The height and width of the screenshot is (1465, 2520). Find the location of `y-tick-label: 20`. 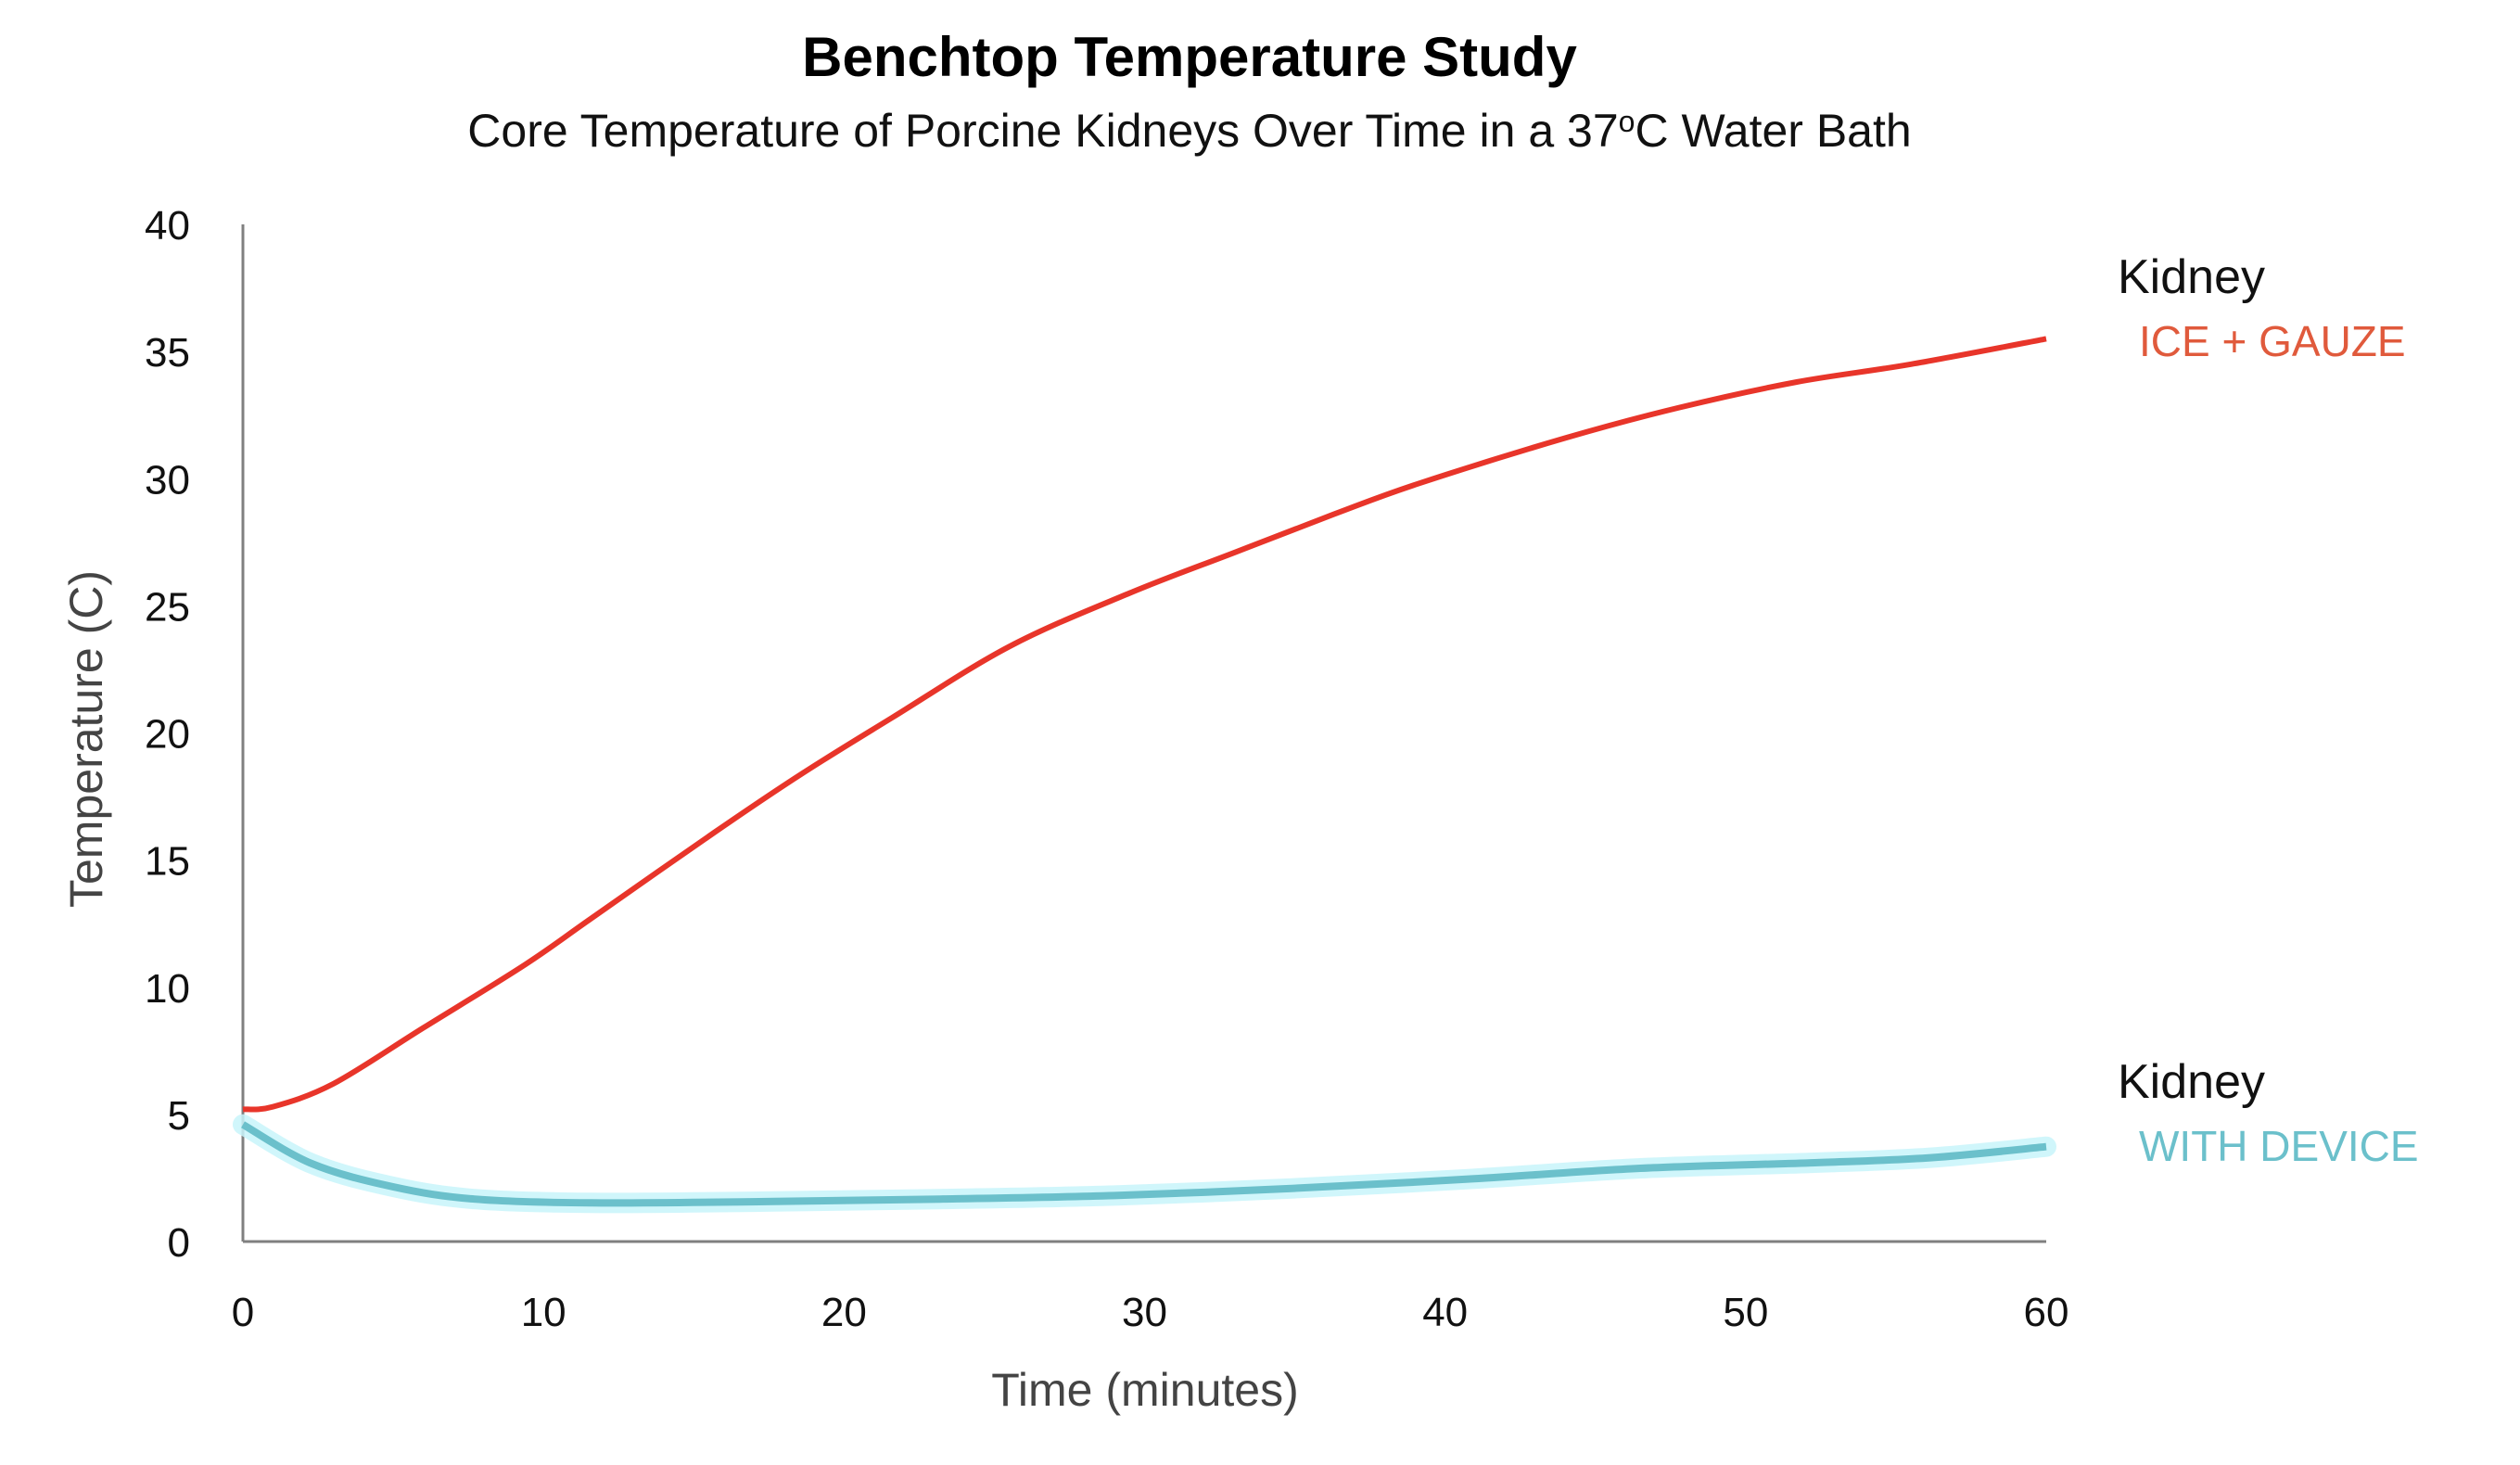

y-tick-label: 20 is located at coordinates (167, 735).